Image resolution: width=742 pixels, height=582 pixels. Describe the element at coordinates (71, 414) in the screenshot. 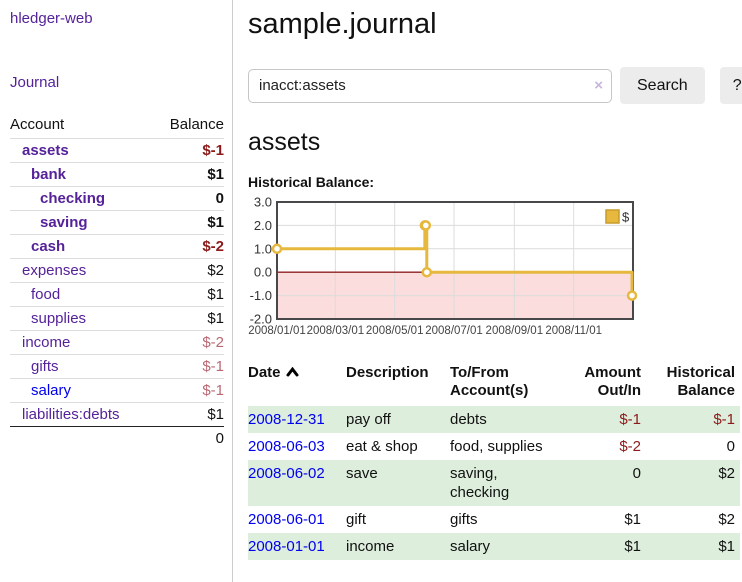

I see `account-link: liabilities:debts` at that location.